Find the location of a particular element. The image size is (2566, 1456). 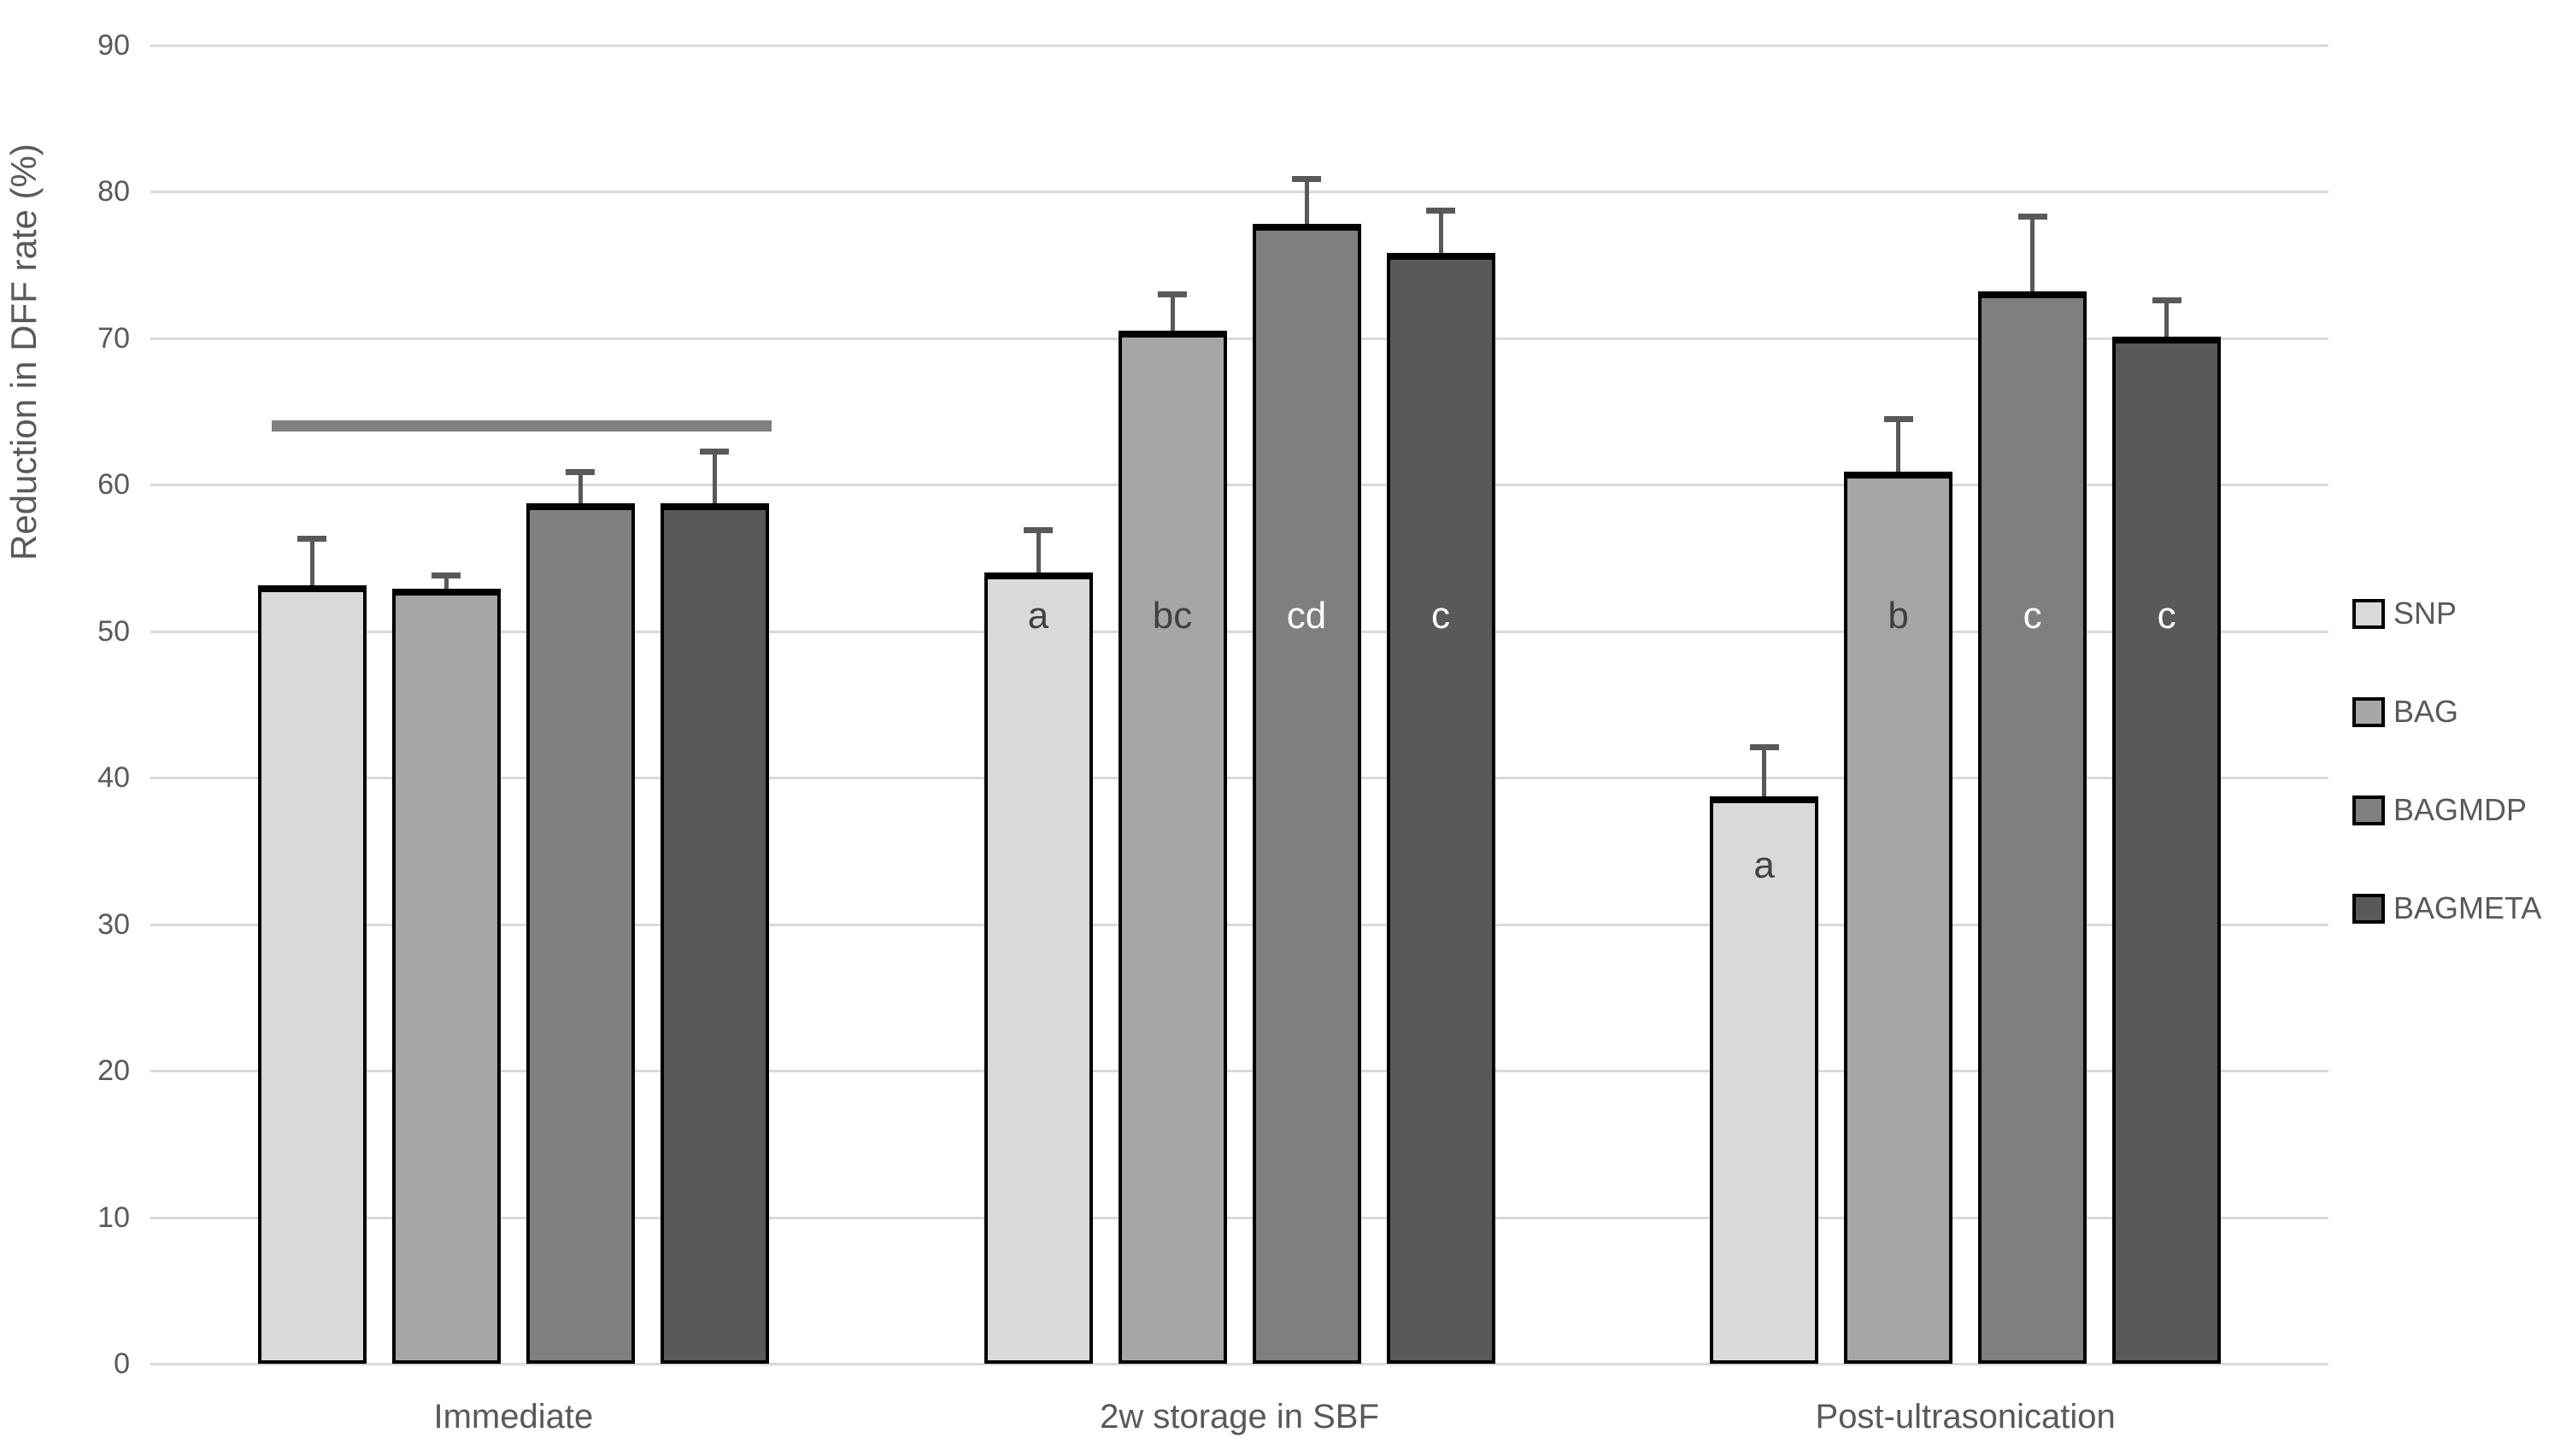

legend-label: SNP is located at coordinates (2425, 613).